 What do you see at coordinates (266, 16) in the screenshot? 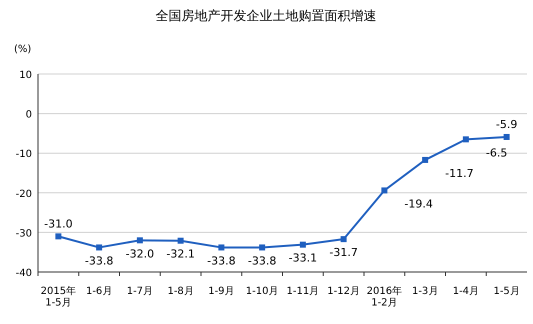
I see `title: 全国房地产开发企业土地购置面积增速` at bounding box center [266, 16].